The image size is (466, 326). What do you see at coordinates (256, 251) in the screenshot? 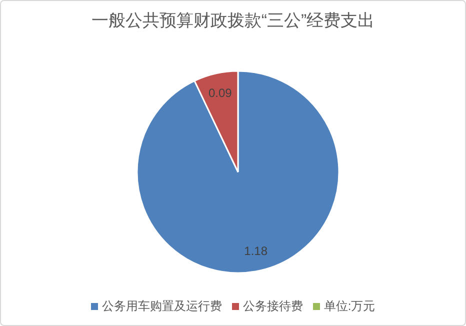
I see `data-label: 1.18` at bounding box center [256, 251].